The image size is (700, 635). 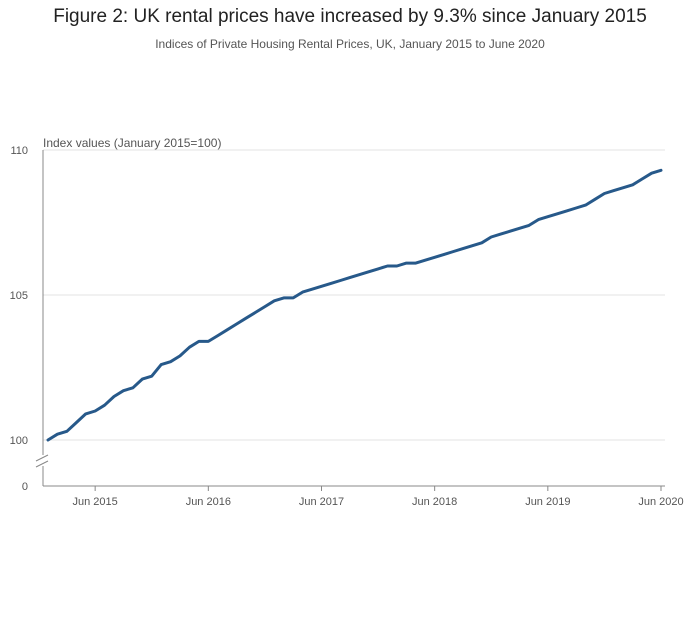 I want to click on x-tick-label: Jun 2020, so click(x=660, y=502).